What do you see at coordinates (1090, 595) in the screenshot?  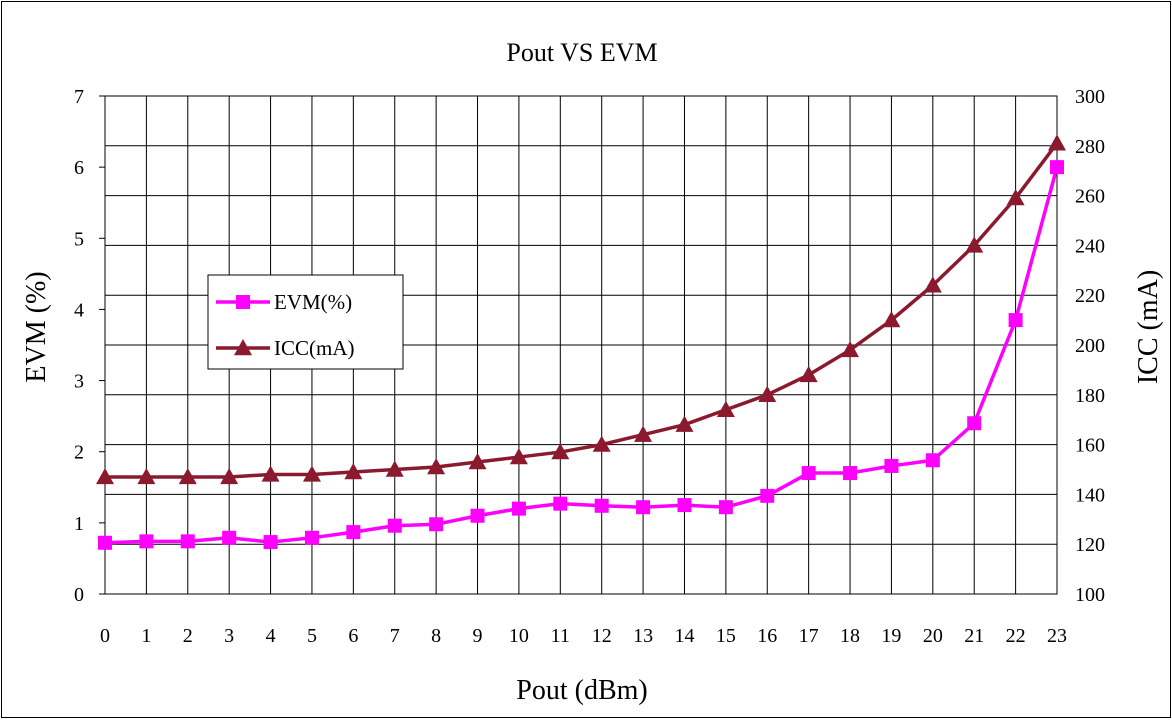 I see `y-right-tick-label: 100` at bounding box center [1090, 595].